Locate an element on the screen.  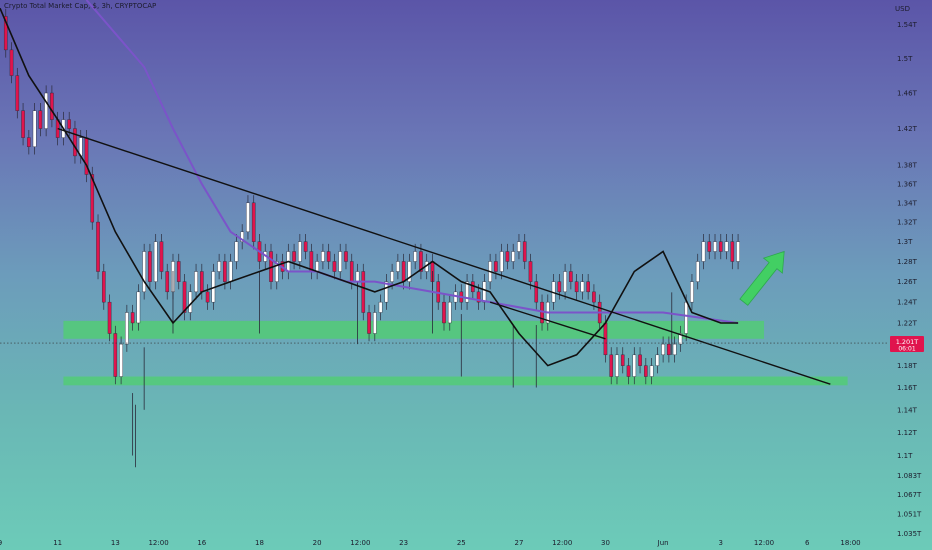
currency-label: USD is located at coordinates (902, 9).